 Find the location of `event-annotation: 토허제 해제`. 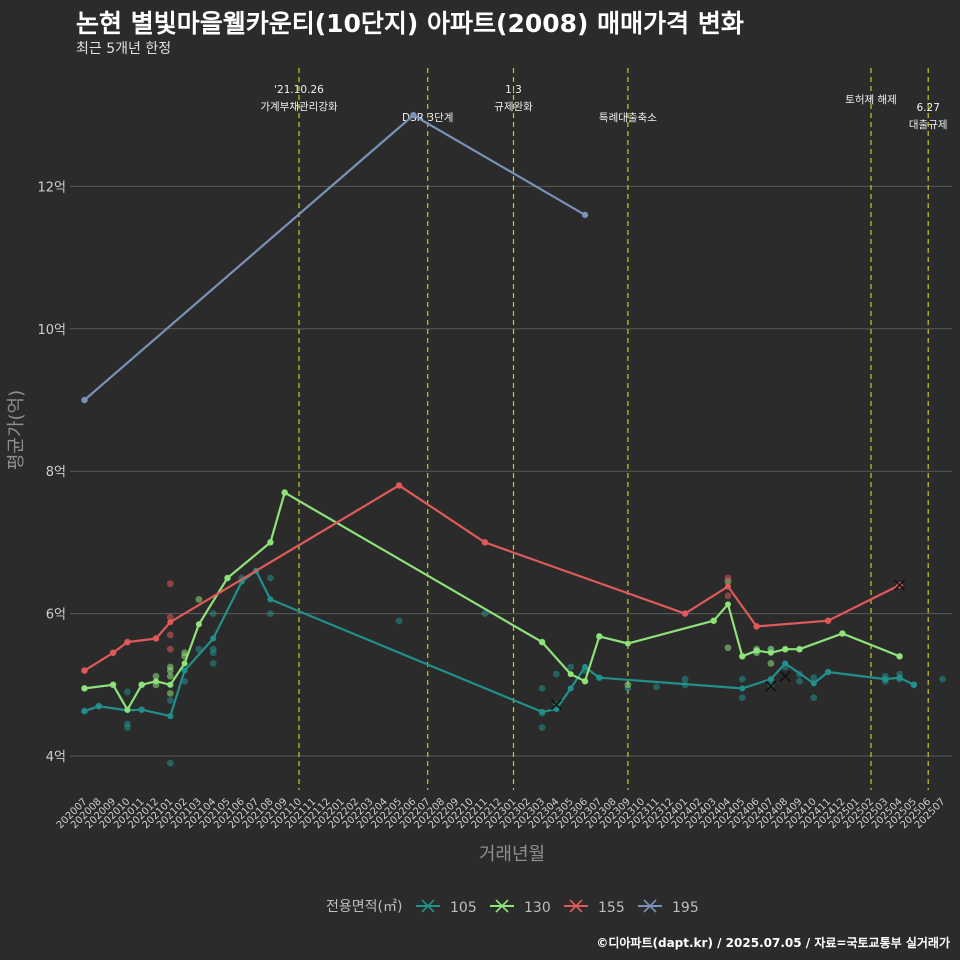

event-annotation: 토허제 해제 is located at coordinates (871, 99).